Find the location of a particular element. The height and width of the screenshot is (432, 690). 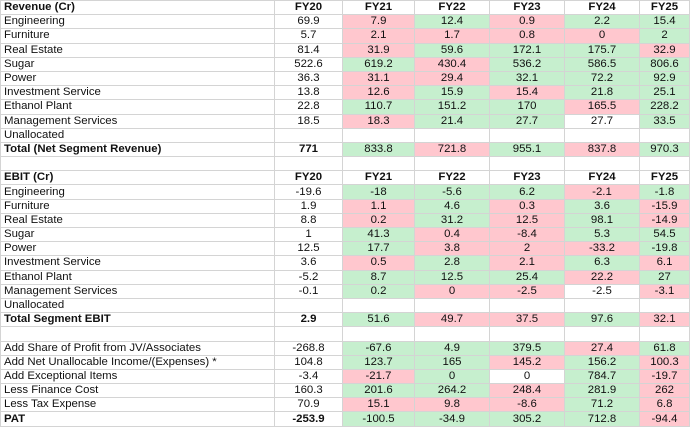

value-cell: -2.5 is located at coordinates (527, 291).